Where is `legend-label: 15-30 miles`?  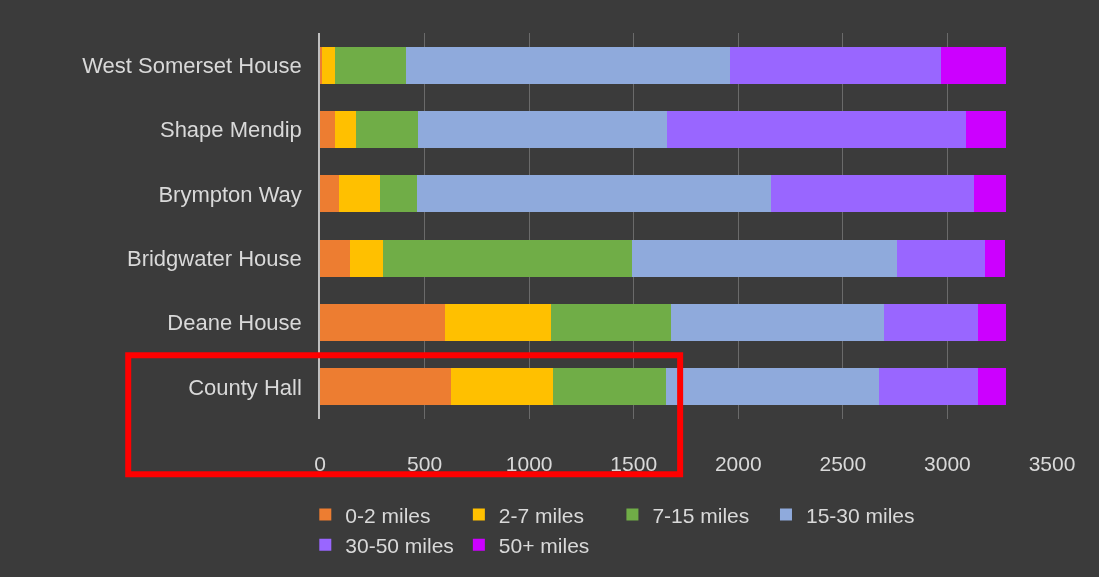
legend-label: 15-30 miles is located at coordinates (860, 515).